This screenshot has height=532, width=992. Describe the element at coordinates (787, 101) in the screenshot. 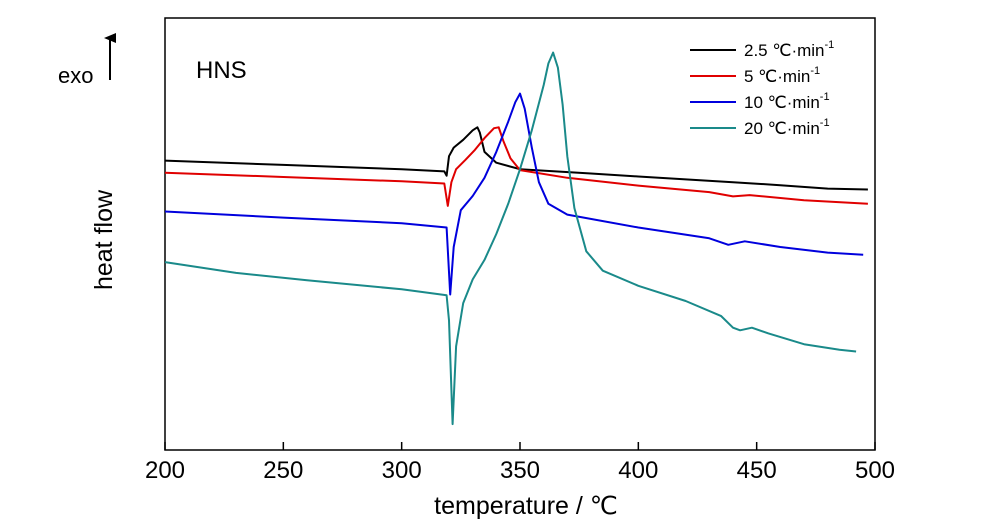

I see `legend-label-2: 10 ℃·min-1` at that location.